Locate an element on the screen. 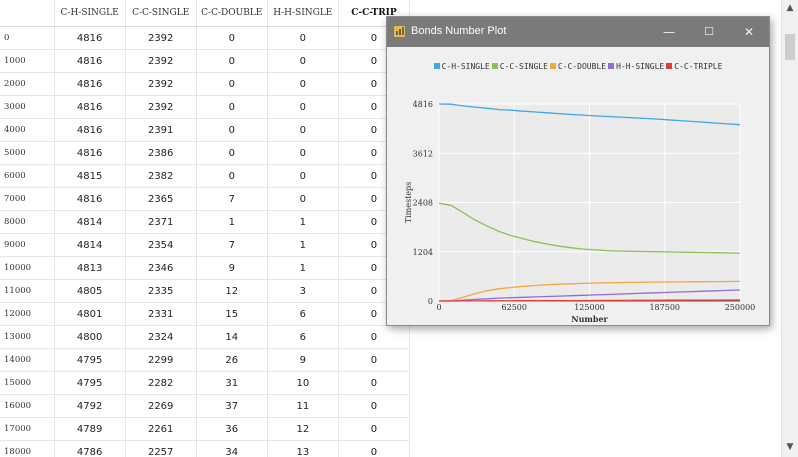  table-cell: 4786 is located at coordinates (90, 448).